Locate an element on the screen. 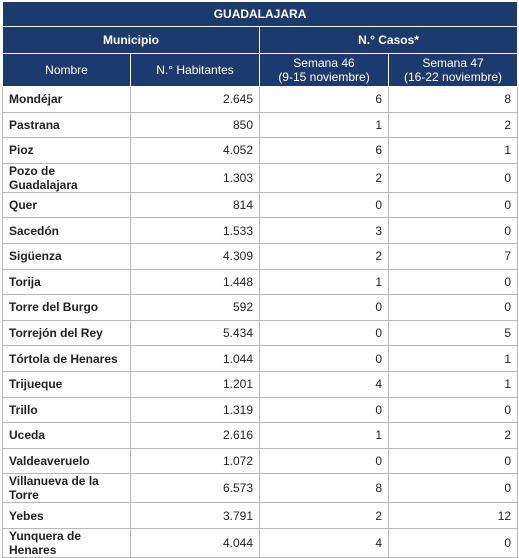 The width and height of the screenshot is (519, 558). municipality-name: Torija is located at coordinates (66, 282).